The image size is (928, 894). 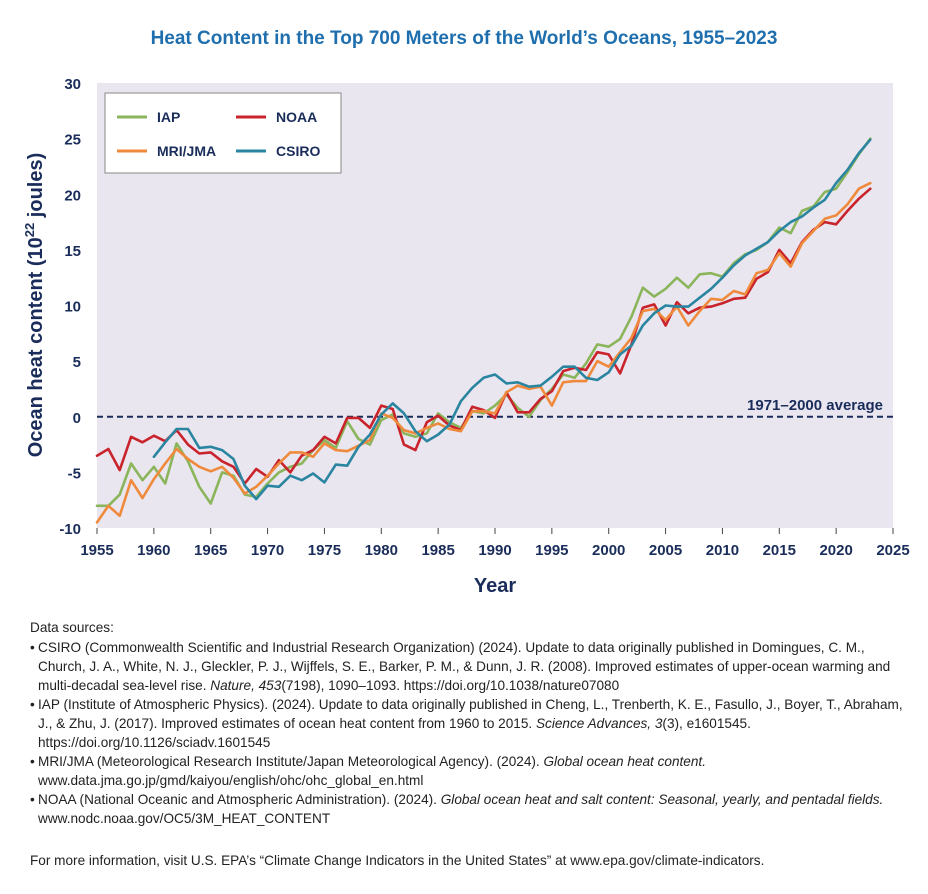 I want to click on x-tick-label: 1975, so click(x=324, y=550).